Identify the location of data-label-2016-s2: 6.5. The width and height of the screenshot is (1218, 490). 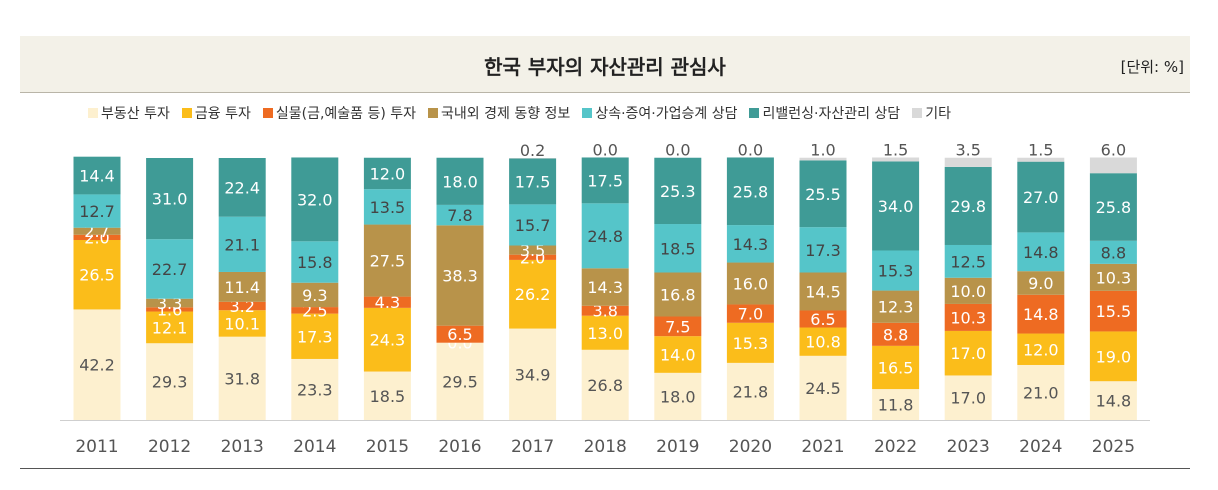
(459, 334).